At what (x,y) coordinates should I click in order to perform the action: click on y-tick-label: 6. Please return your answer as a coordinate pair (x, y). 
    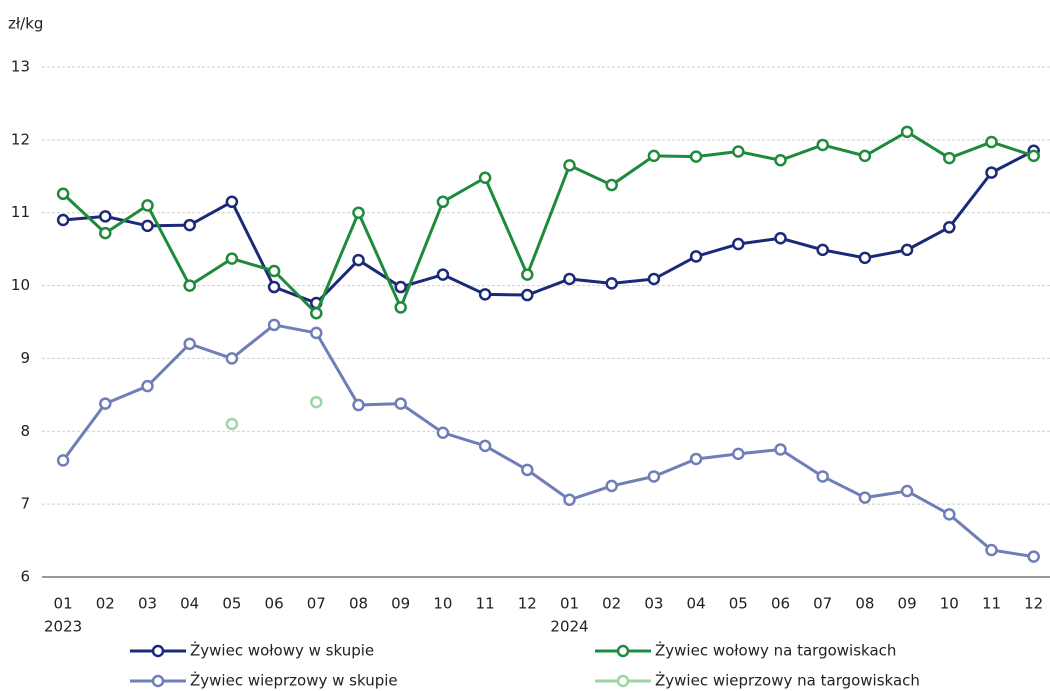
    Looking at the image, I should click on (25, 577).